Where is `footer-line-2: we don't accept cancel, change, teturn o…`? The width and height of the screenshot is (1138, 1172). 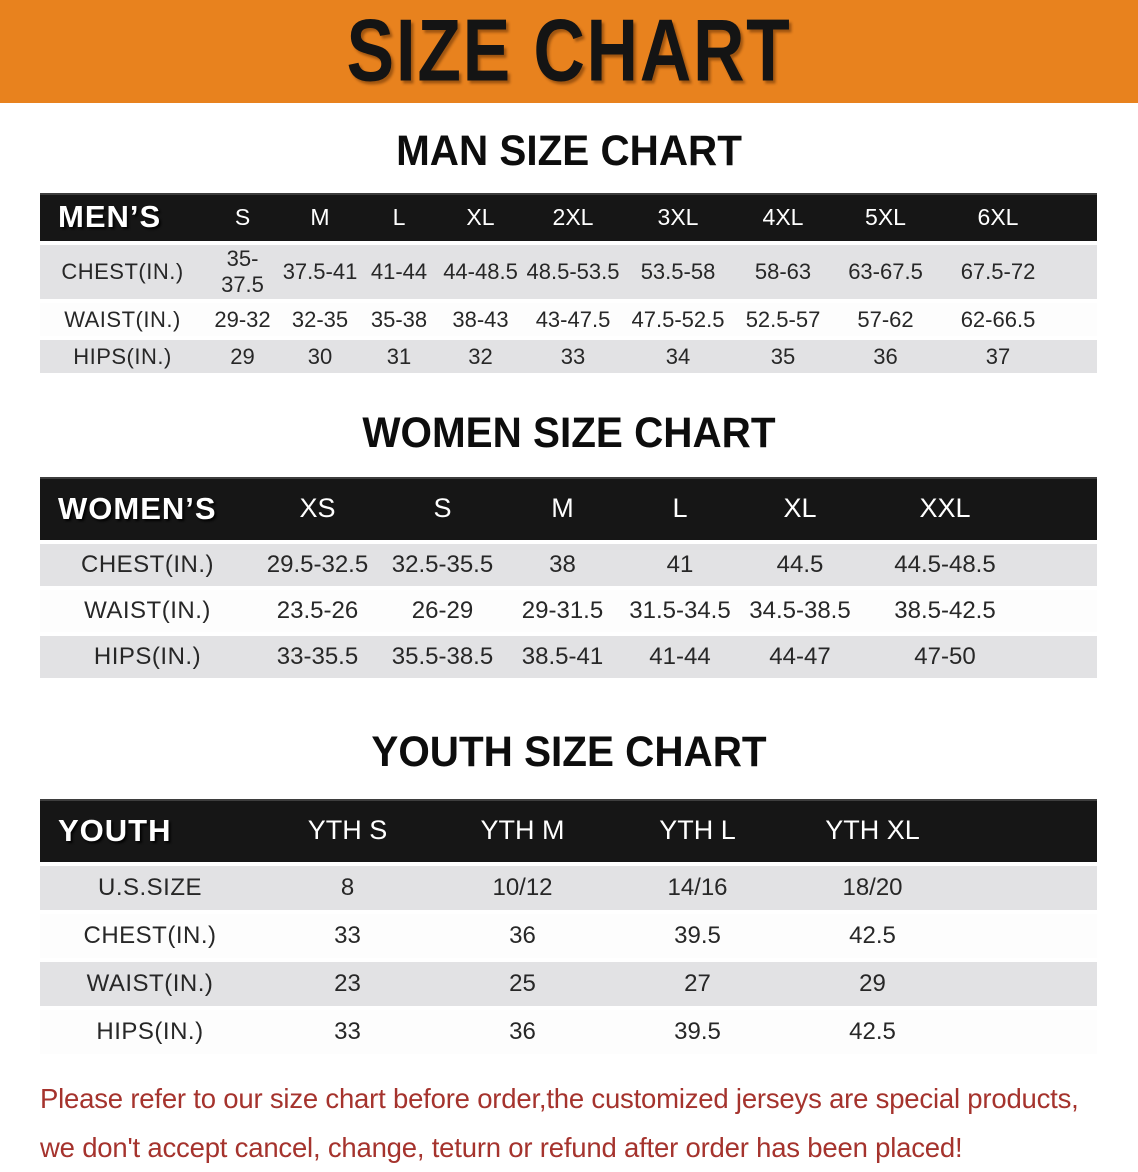 footer-line-2: we don't accept cancel, change, teturn o… is located at coordinates (501, 1147).